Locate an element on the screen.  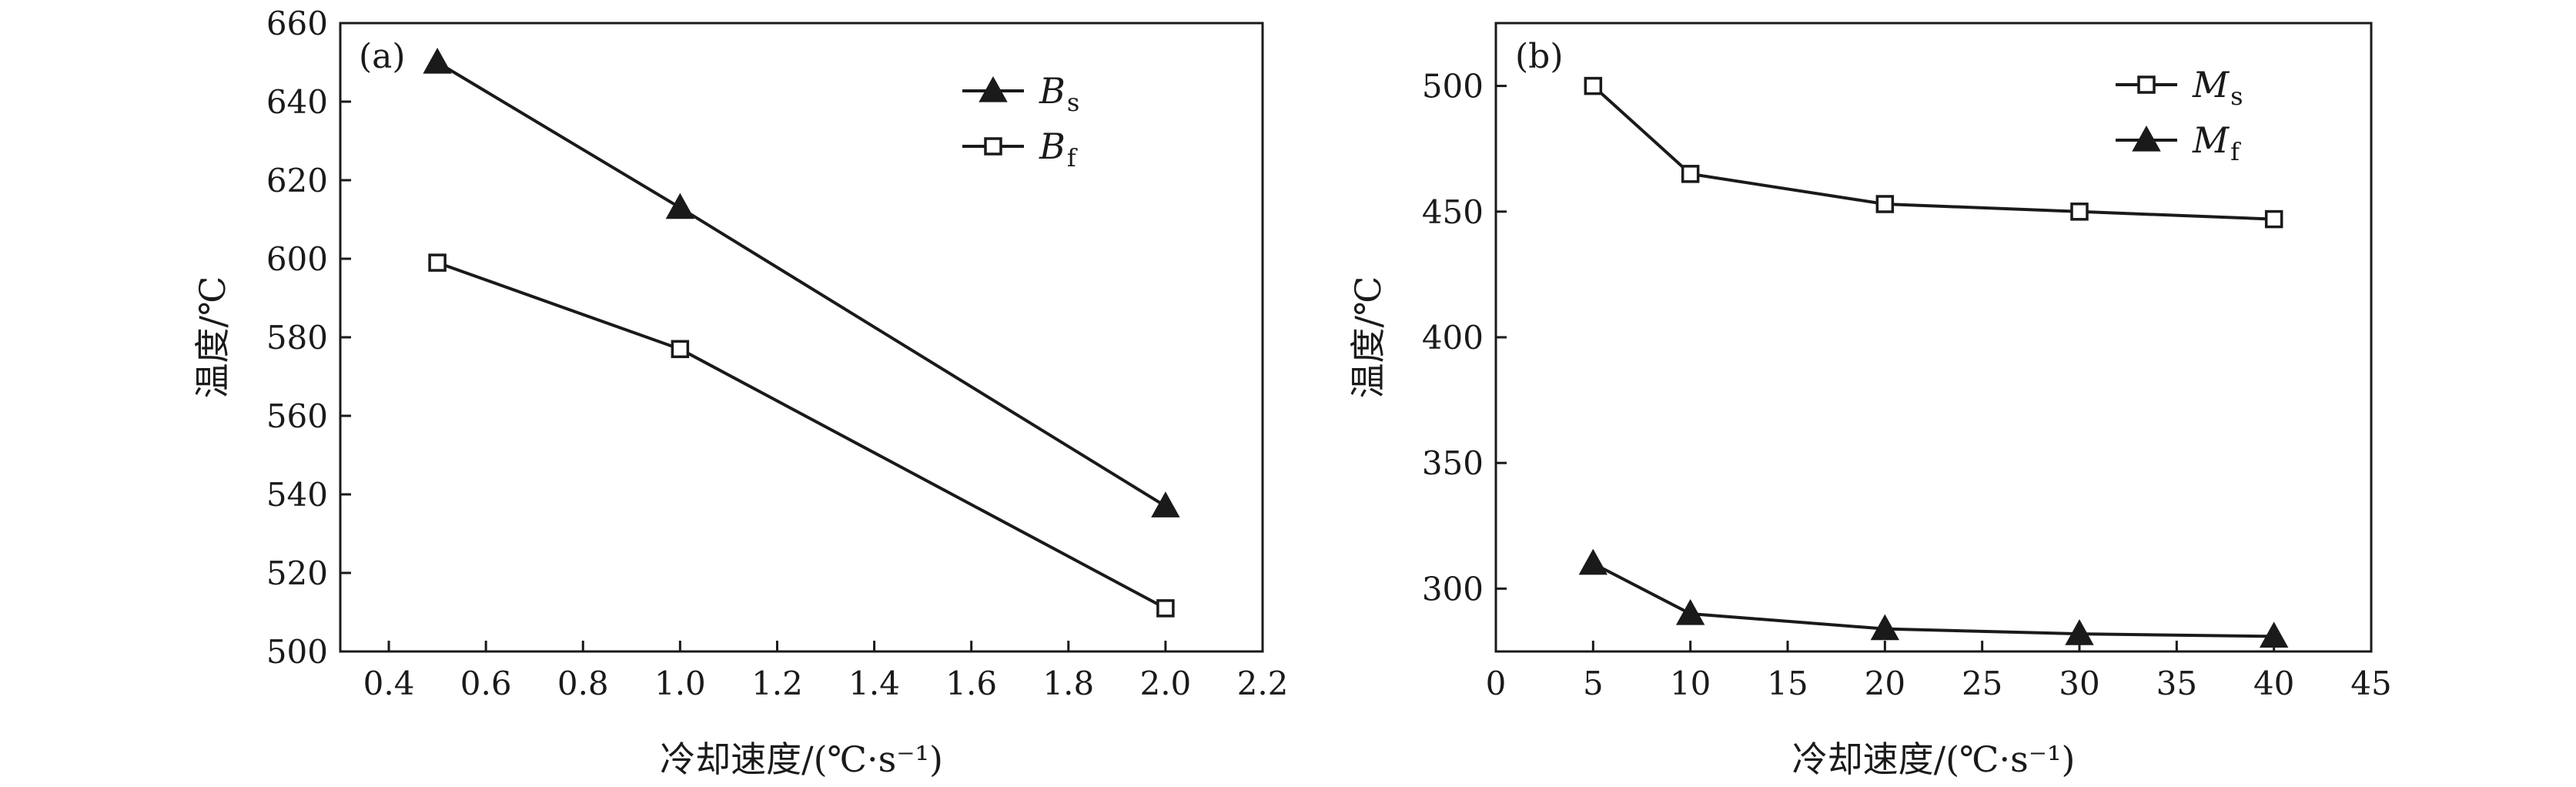
x-tick-label-a: 2.2 is located at coordinates (1263, 683).